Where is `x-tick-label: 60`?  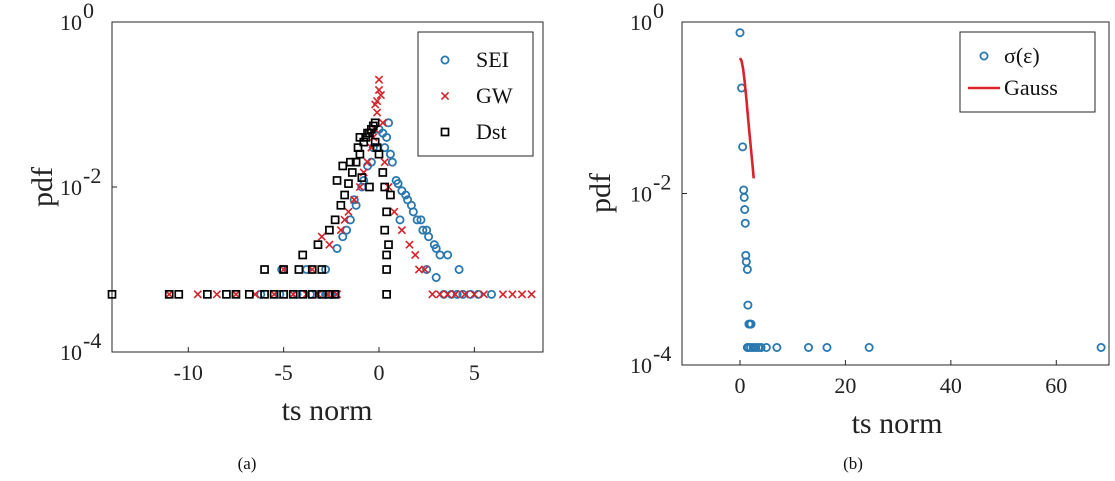
x-tick-label: 60 is located at coordinates (1056, 385).